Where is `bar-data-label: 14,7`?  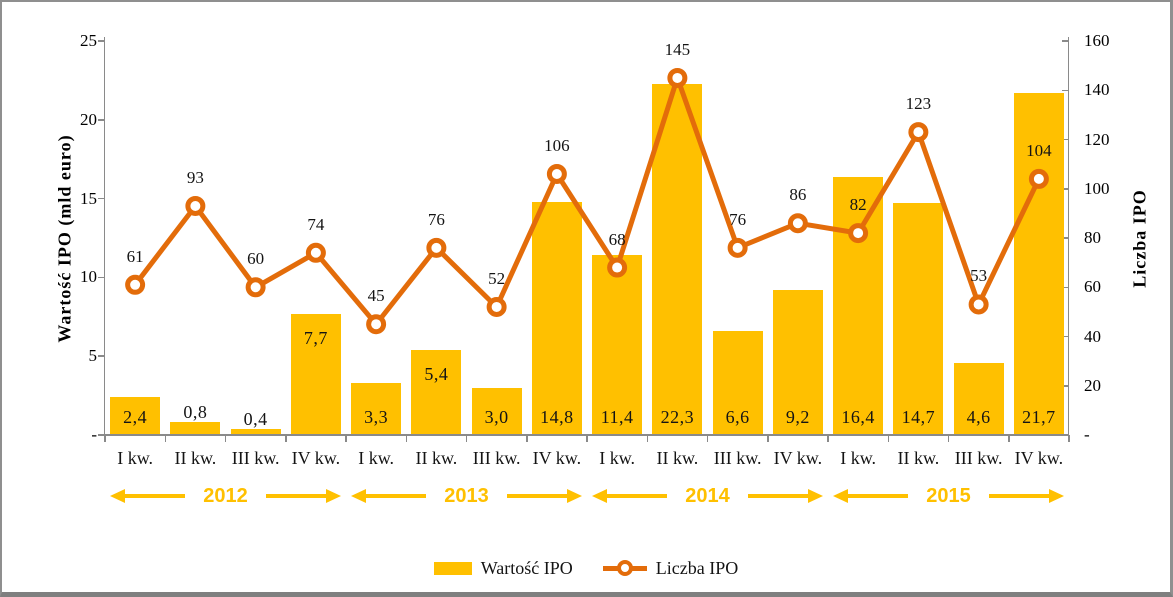
bar-data-label: 14,7 is located at coordinates (918, 417).